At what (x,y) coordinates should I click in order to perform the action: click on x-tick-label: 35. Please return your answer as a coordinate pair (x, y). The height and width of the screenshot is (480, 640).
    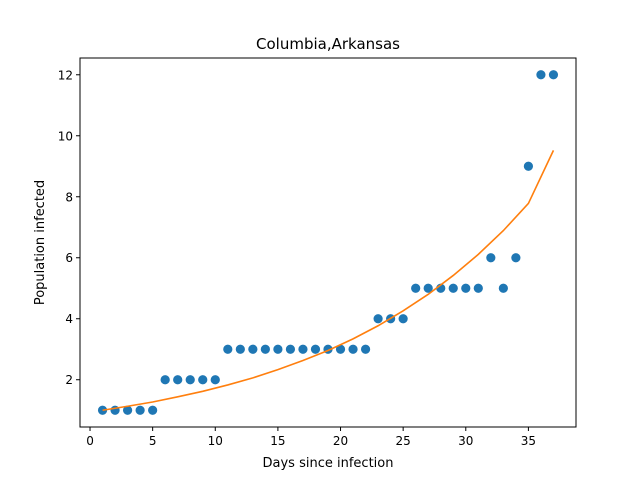
    Looking at the image, I should click on (528, 441).